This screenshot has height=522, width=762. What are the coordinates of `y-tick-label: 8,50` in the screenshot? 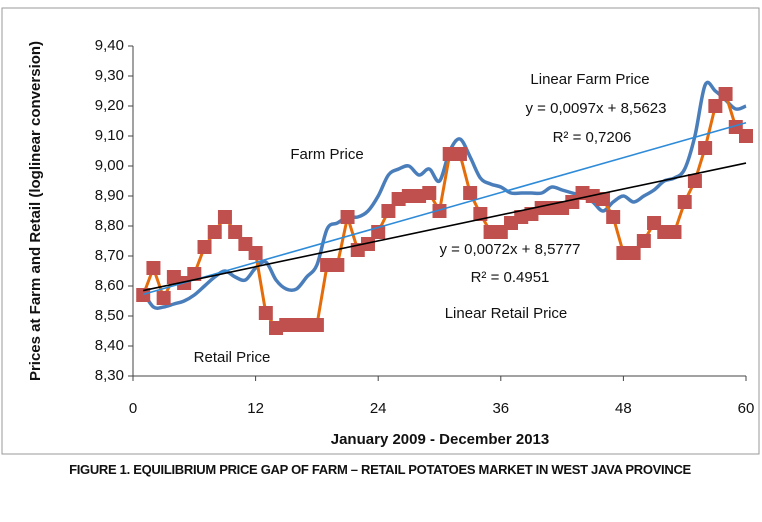 It's located at (109, 315).